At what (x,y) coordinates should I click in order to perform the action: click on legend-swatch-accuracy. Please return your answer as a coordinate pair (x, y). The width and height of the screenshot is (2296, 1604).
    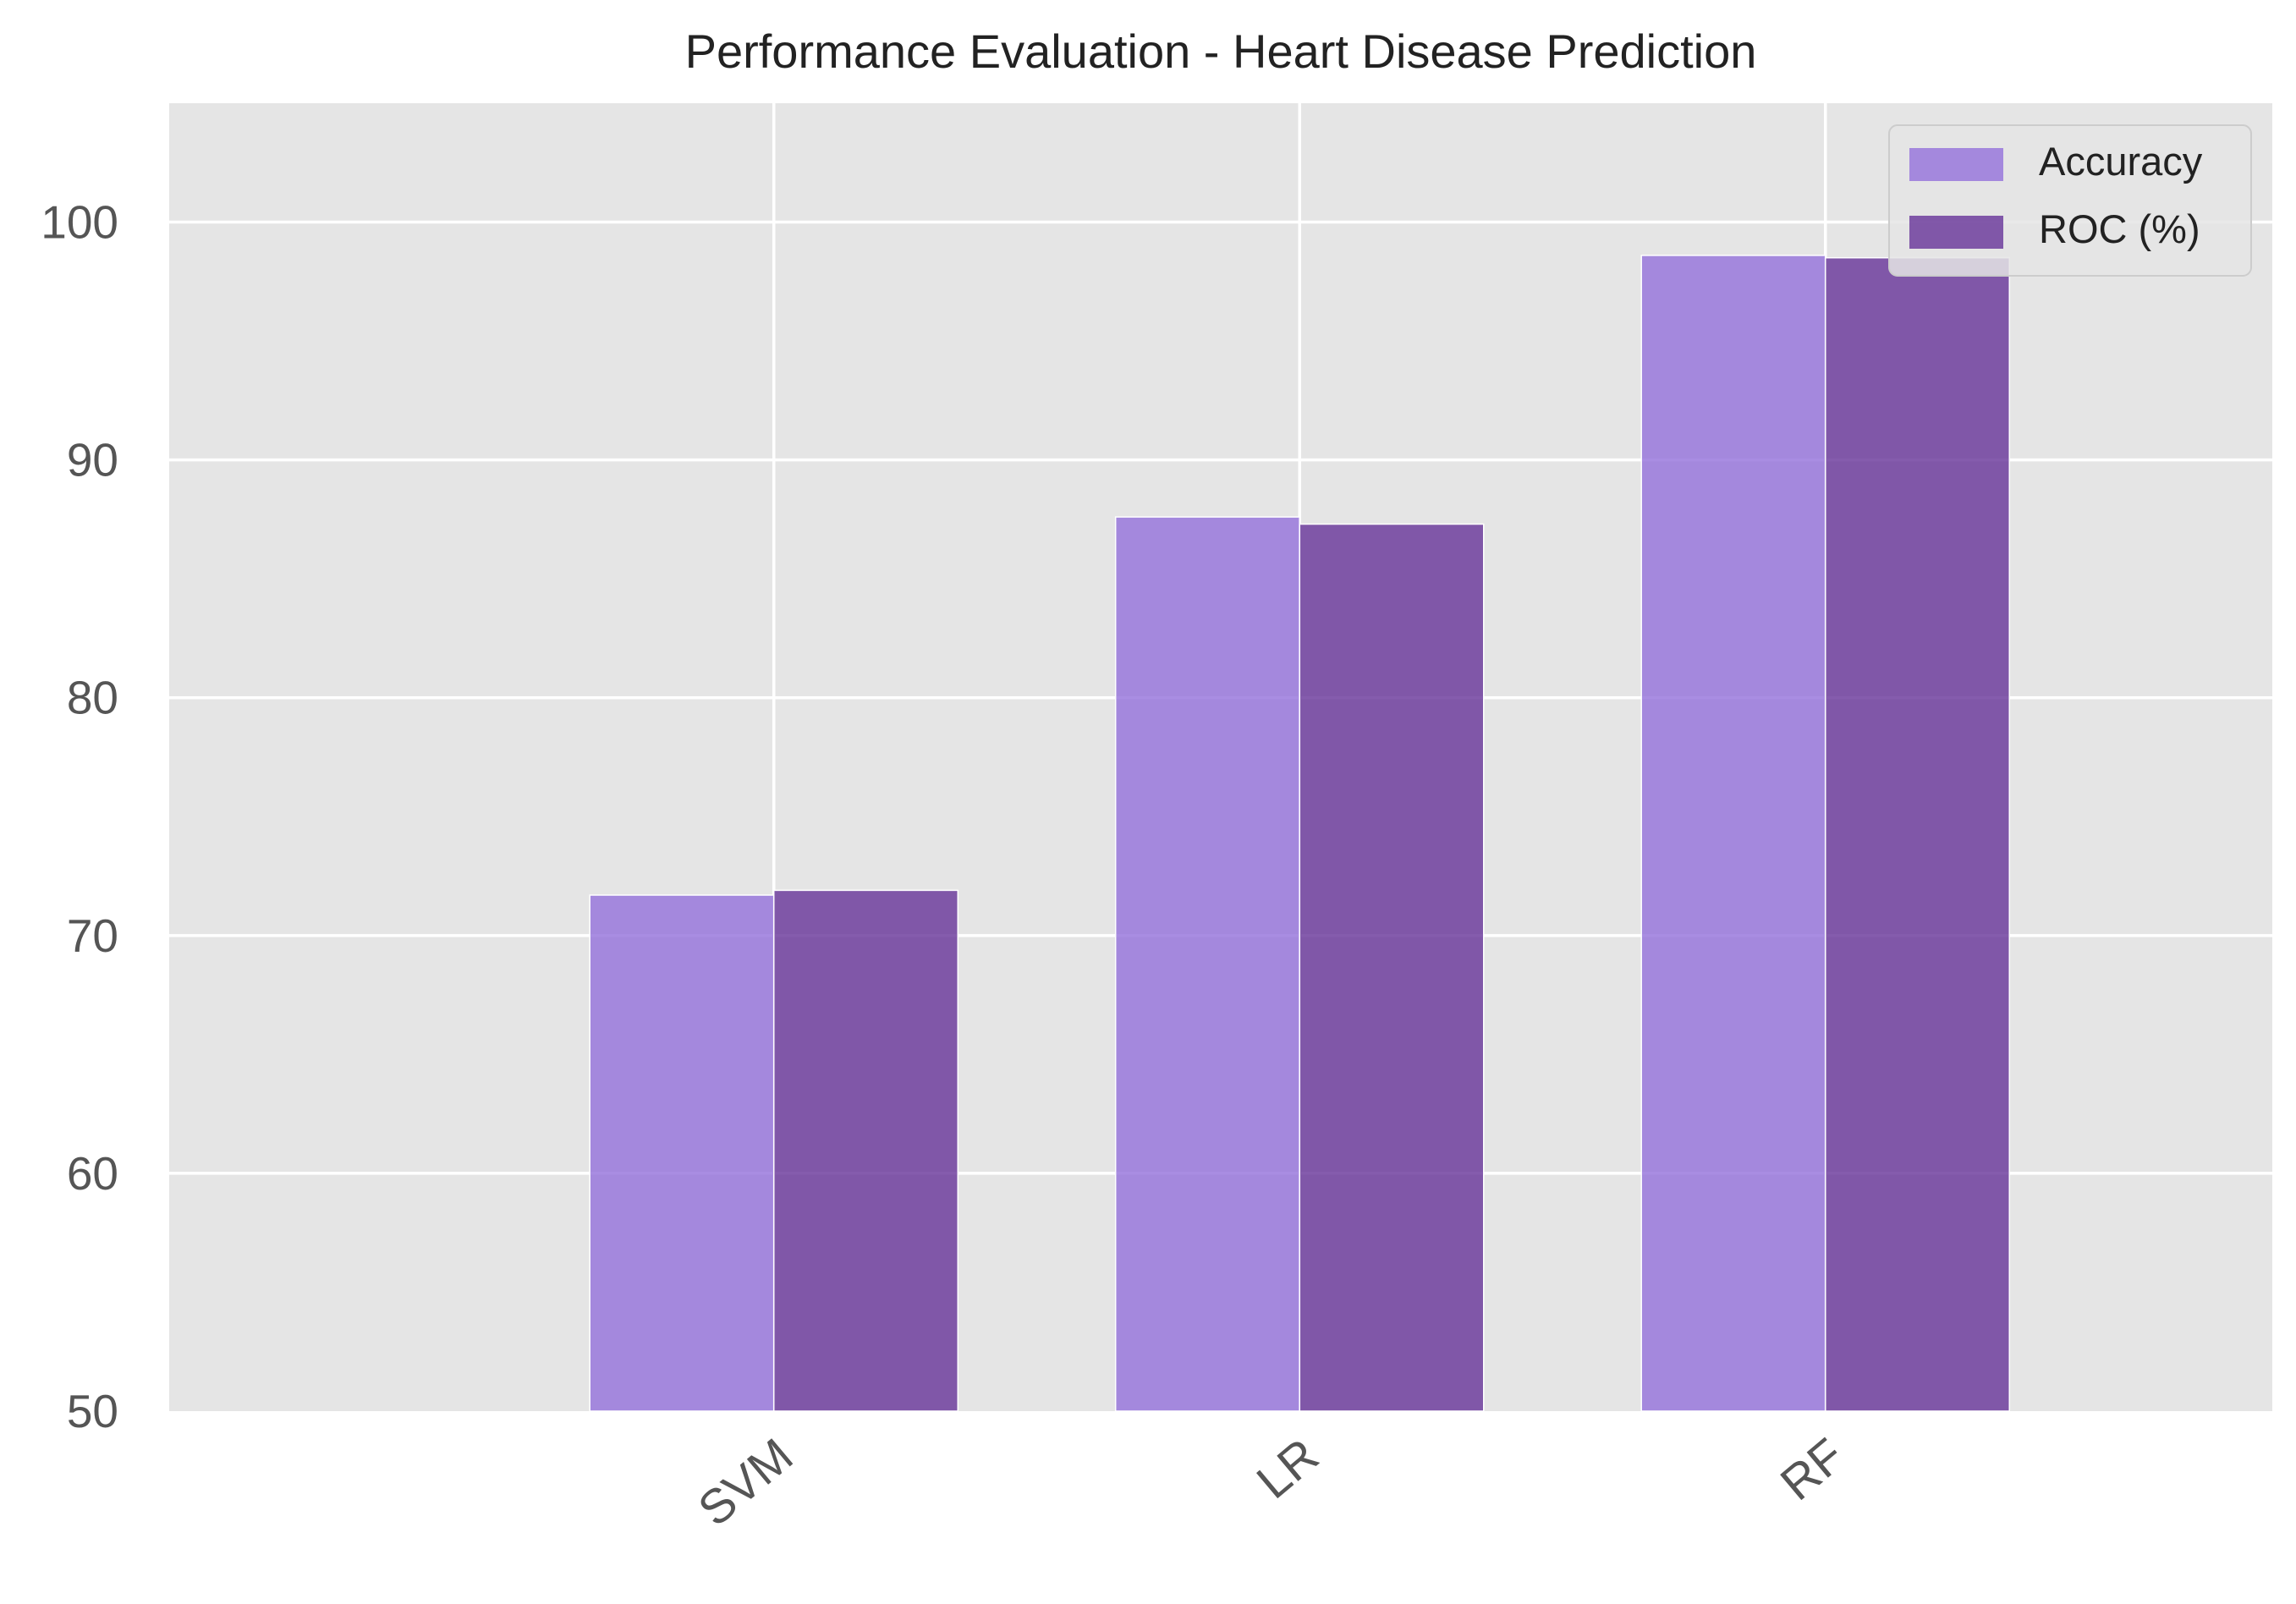
    Looking at the image, I should click on (1956, 164).